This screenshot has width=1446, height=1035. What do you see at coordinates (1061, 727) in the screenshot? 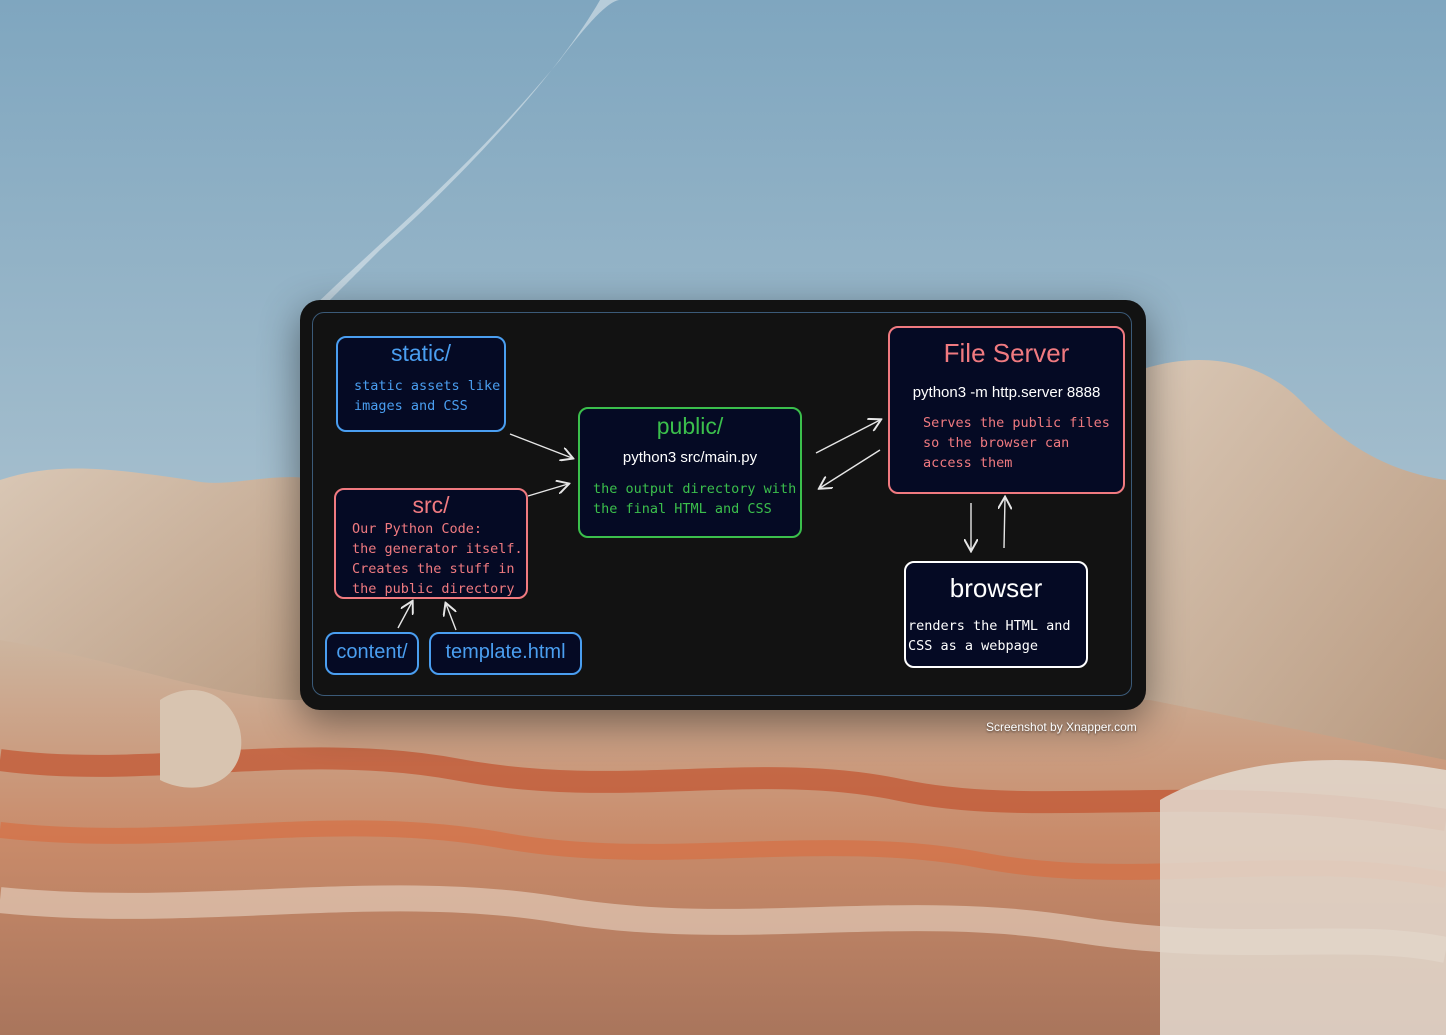
I see `screenshot-credit: Screenshot by Xnapper.com` at bounding box center [1061, 727].